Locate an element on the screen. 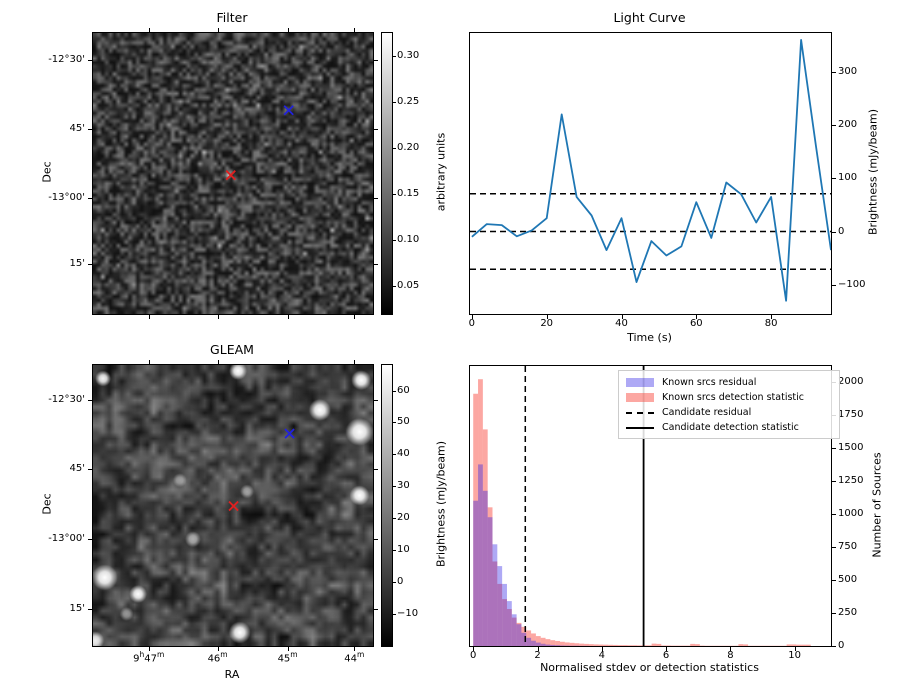 This screenshot has height=699, width=907. brightness-tick-label: 0 is located at coordinates (841, 231).